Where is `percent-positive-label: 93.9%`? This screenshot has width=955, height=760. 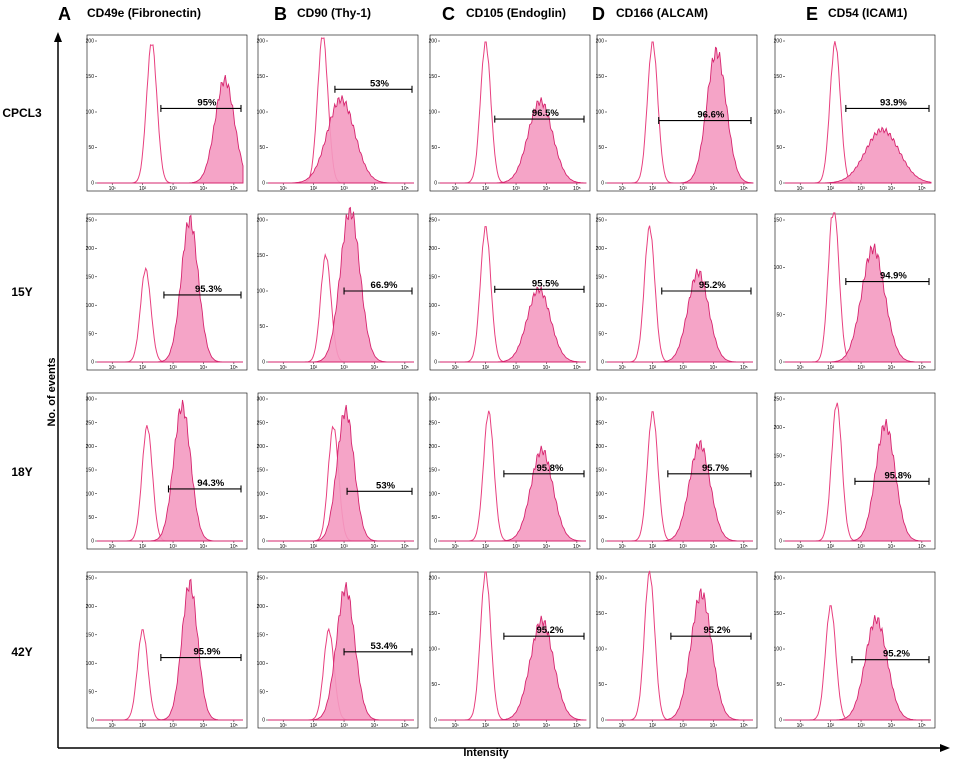 percent-positive-label: 93.9% is located at coordinates (893, 102).